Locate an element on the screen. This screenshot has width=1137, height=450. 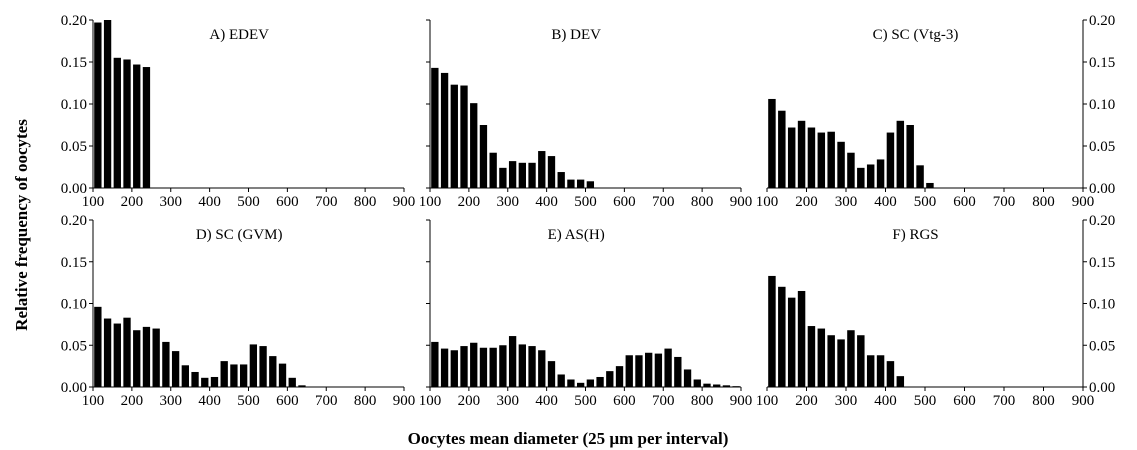
x-tick-label: 100 is located at coordinates (93, 401).